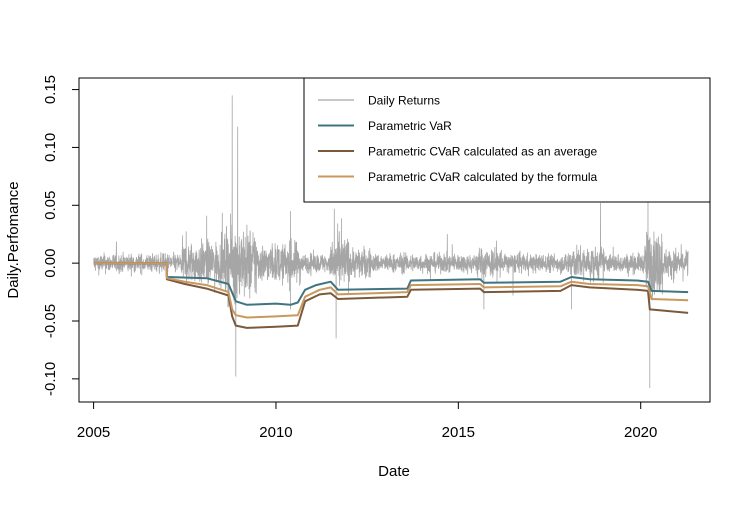 The width and height of the screenshot is (750, 505). What do you see at coordinates (404, 101) in the screenshot?
I see `legend-label: Daily Returns` at bounding box center [404, 101].